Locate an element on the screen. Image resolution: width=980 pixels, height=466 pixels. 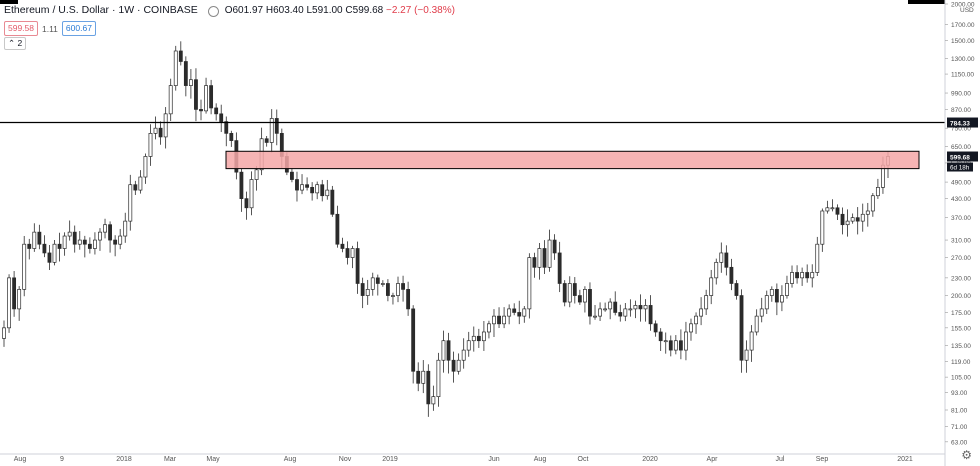
time-tick-label: Oct is located at coordinates (583, 459).